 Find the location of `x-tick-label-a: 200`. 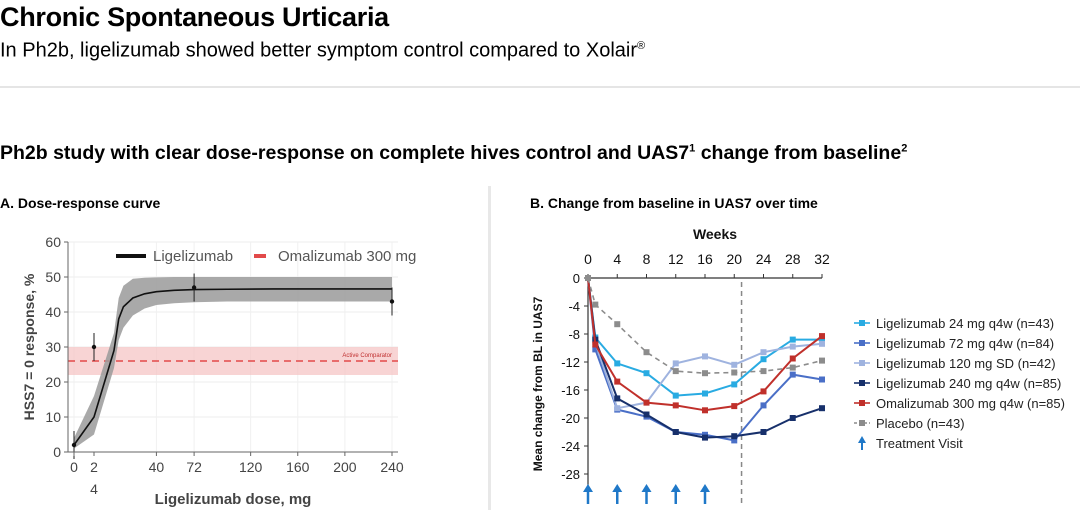

x-tick-label-a: 200 is located at coordinates (345, 467).